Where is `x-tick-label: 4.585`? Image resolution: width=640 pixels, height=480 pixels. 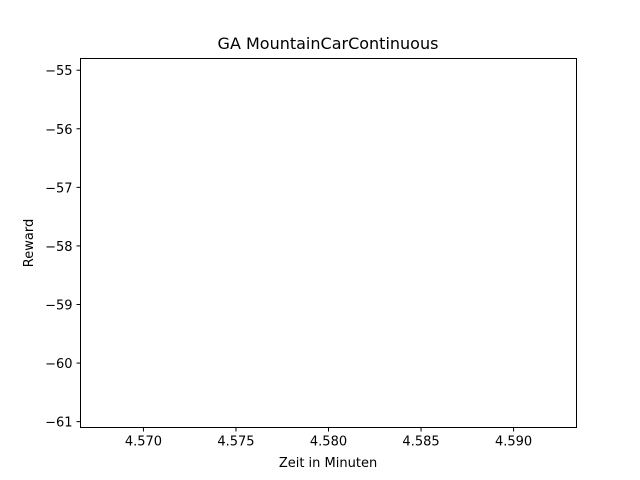
x-tick-label: 4.585 is located at coordinates (420, 442).